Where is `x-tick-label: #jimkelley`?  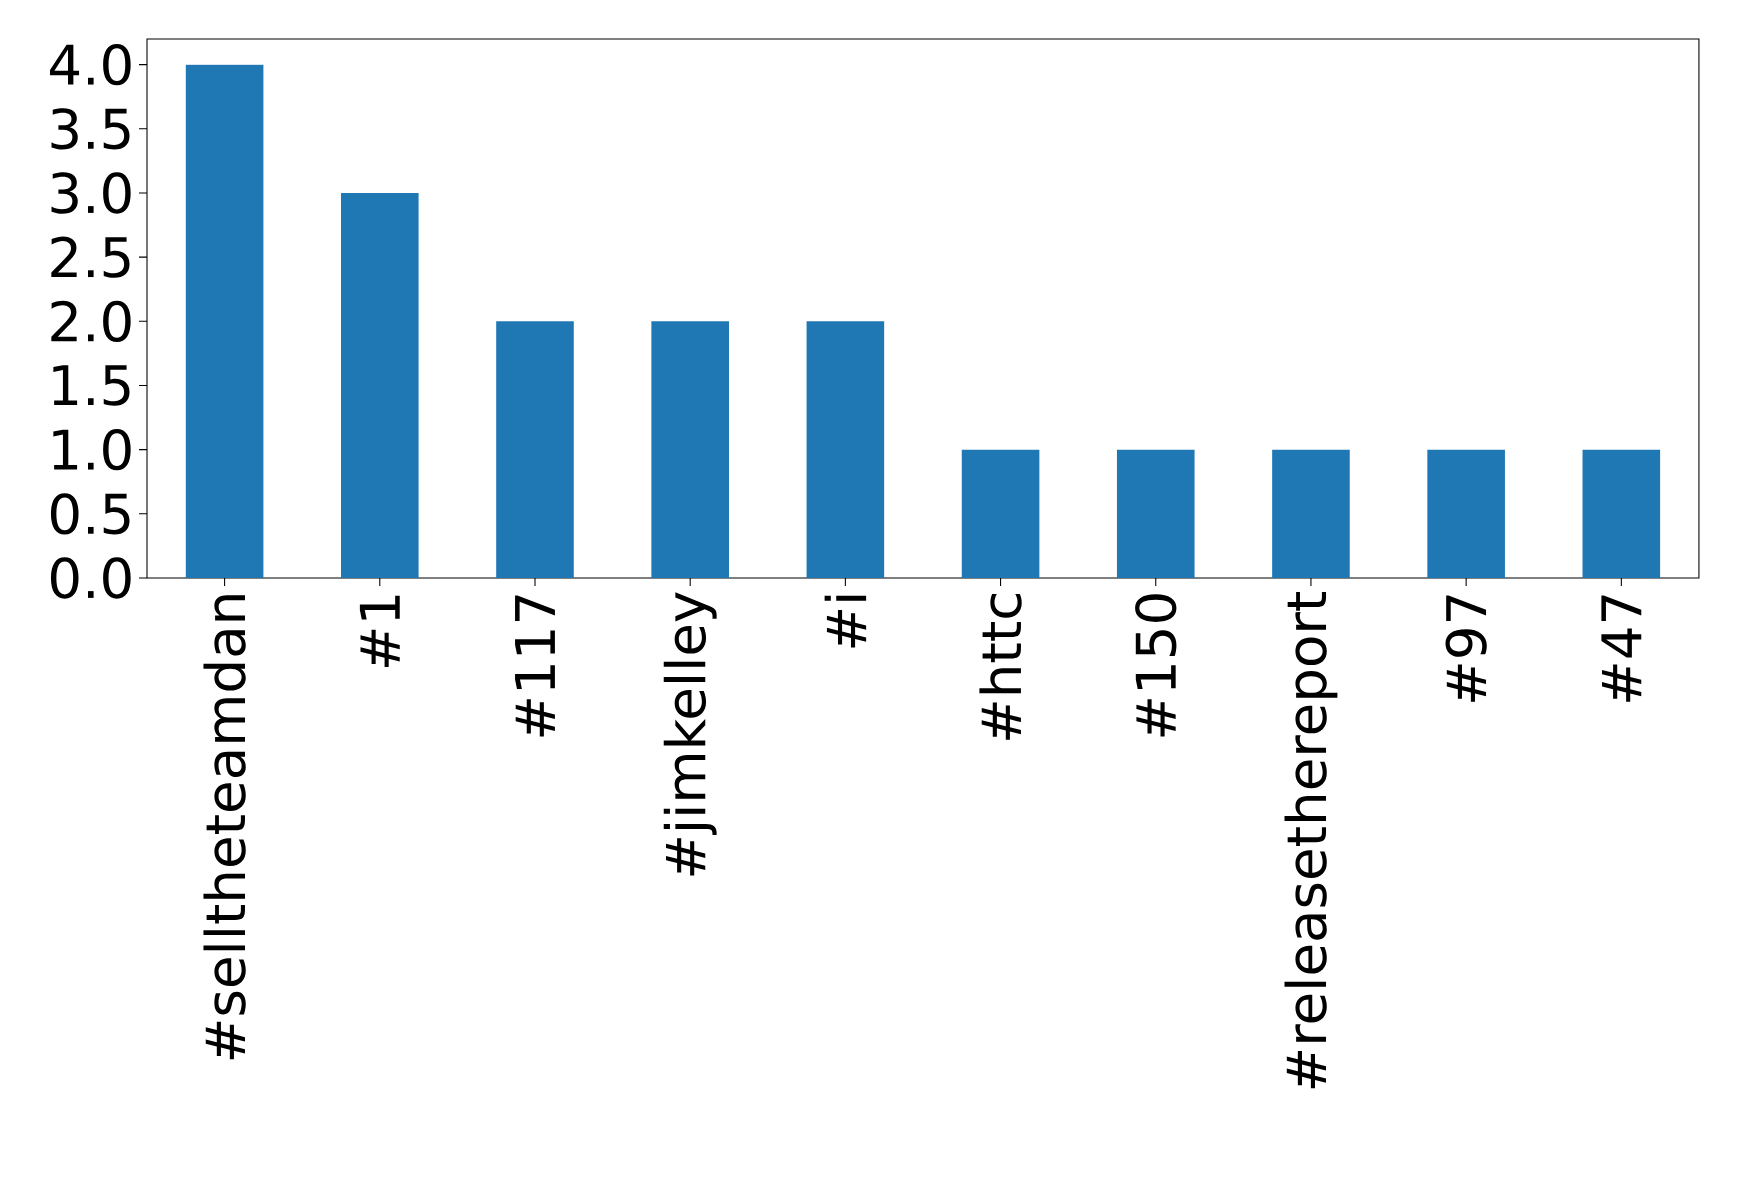
x-tick-label: #jimkelley is located at coordinates (690, 734).